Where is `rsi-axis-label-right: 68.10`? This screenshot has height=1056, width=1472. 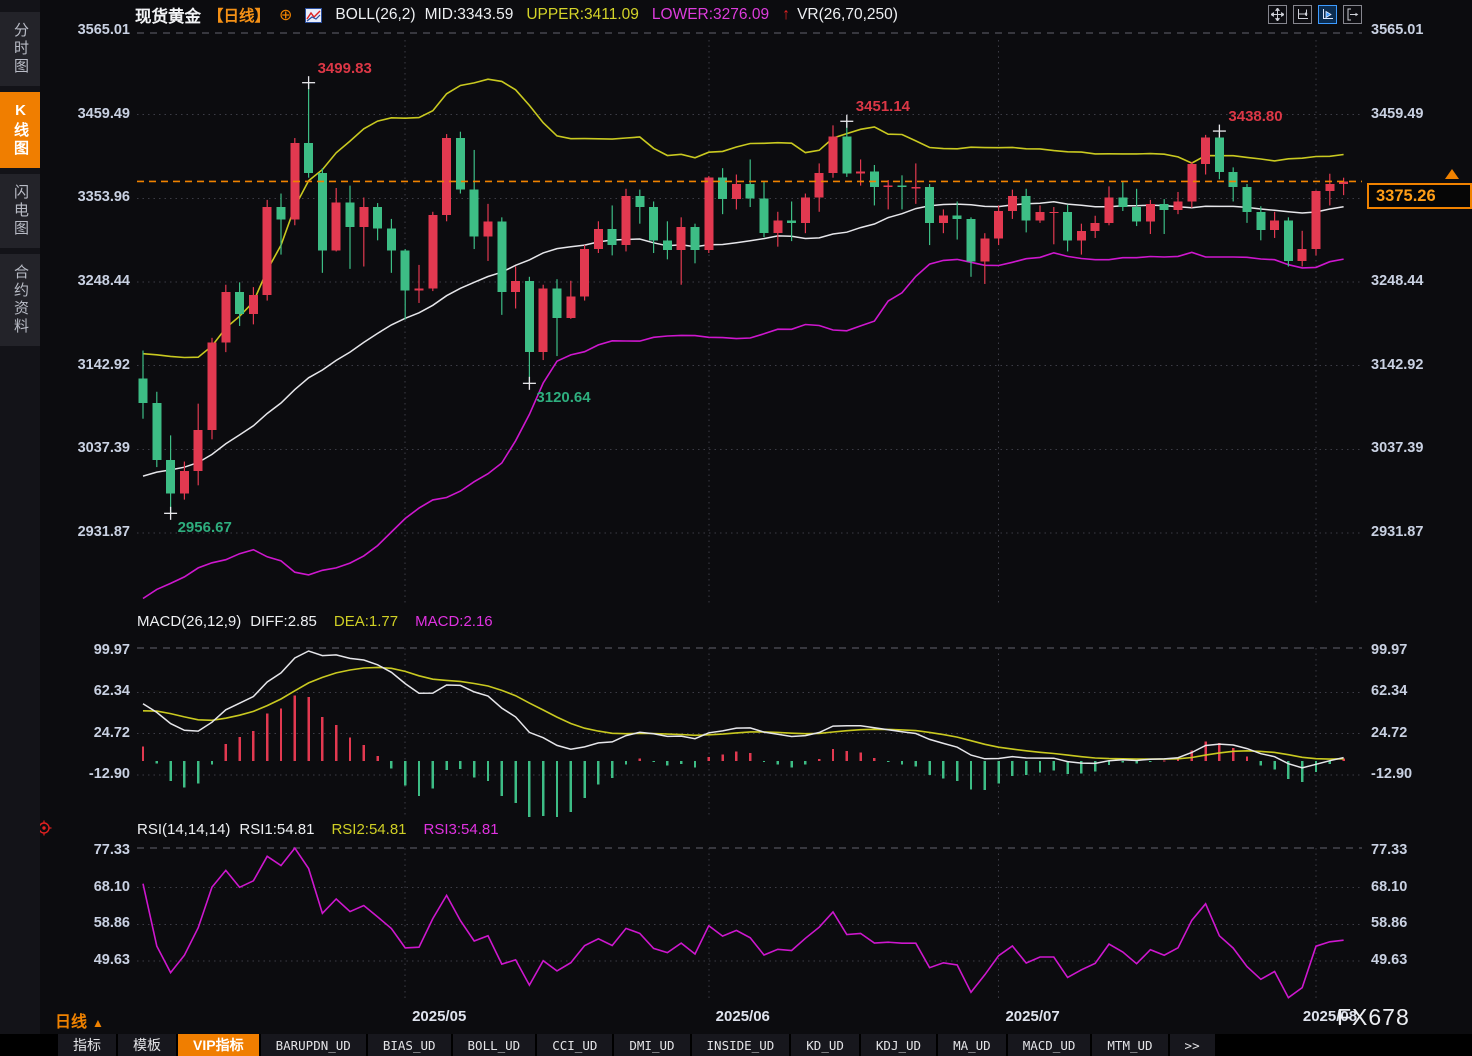 rsi-axis-label-right: 68.10 is located at coordinates (1389, 886).